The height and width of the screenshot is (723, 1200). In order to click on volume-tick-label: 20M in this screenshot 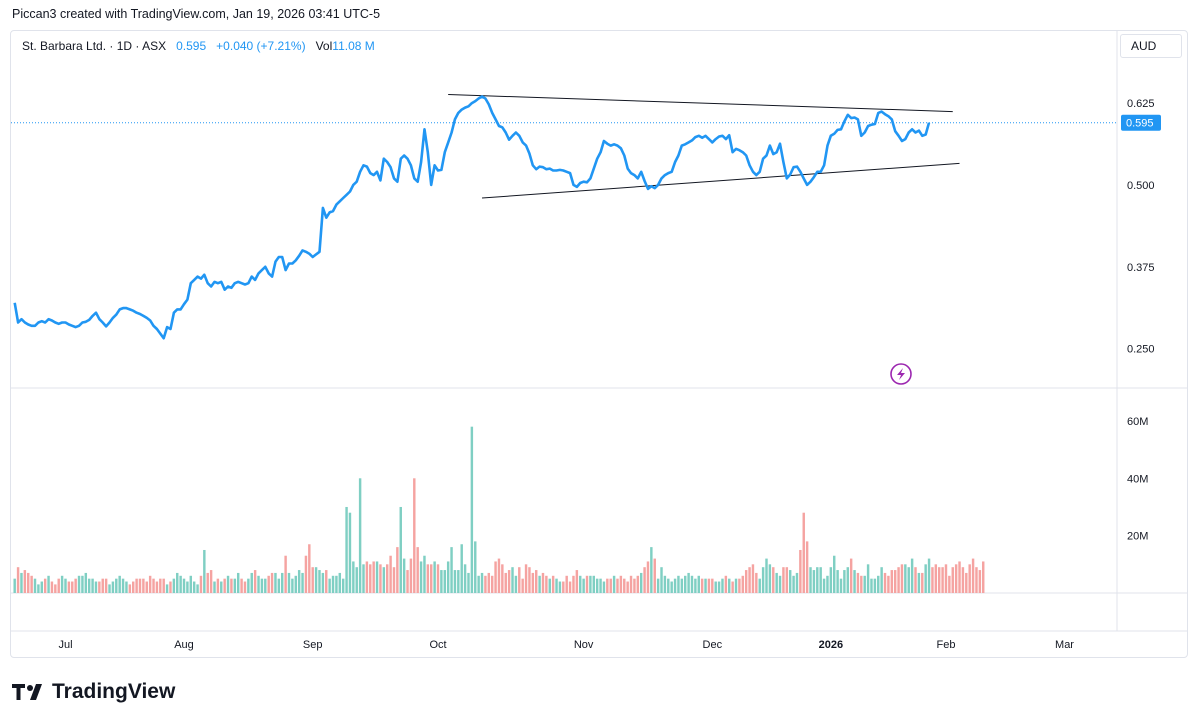, I will do `click(1137, 537)`.